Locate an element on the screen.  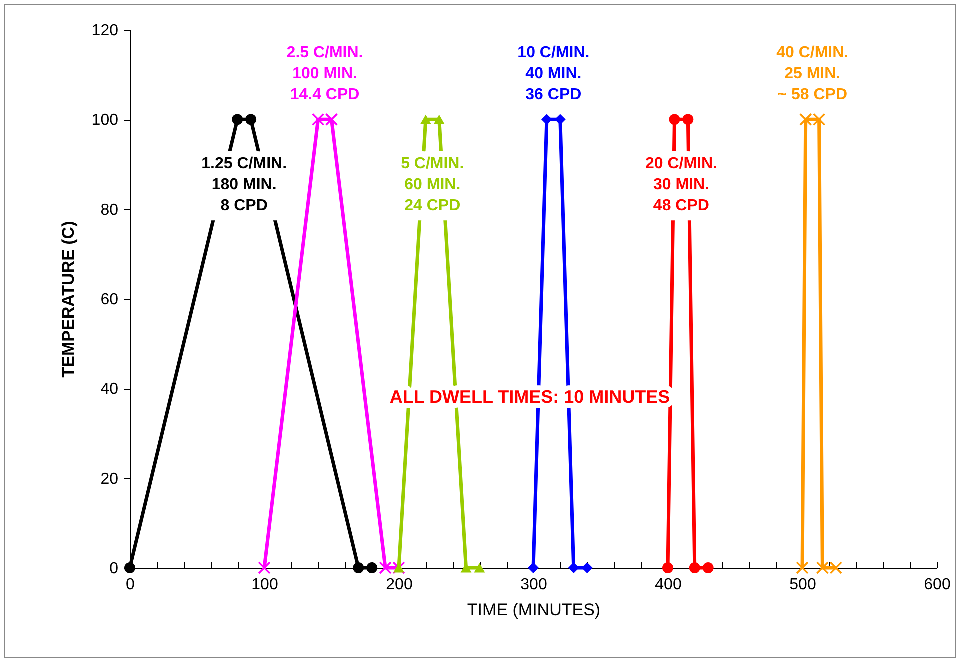
x-tick-label: 500 is located at coordinates (803, 585).